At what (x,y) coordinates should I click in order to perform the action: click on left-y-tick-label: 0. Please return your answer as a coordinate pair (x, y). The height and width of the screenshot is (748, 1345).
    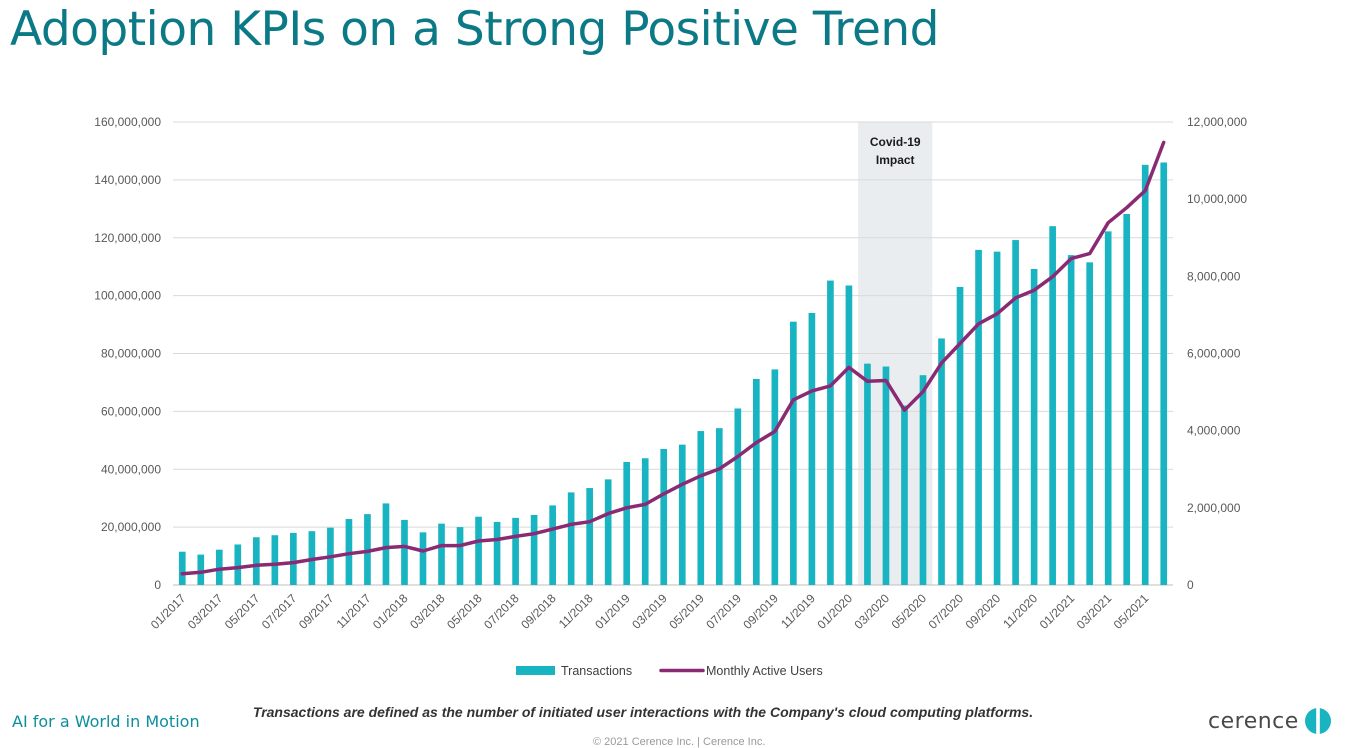
    Looking at the image, I should click on (157, 585).